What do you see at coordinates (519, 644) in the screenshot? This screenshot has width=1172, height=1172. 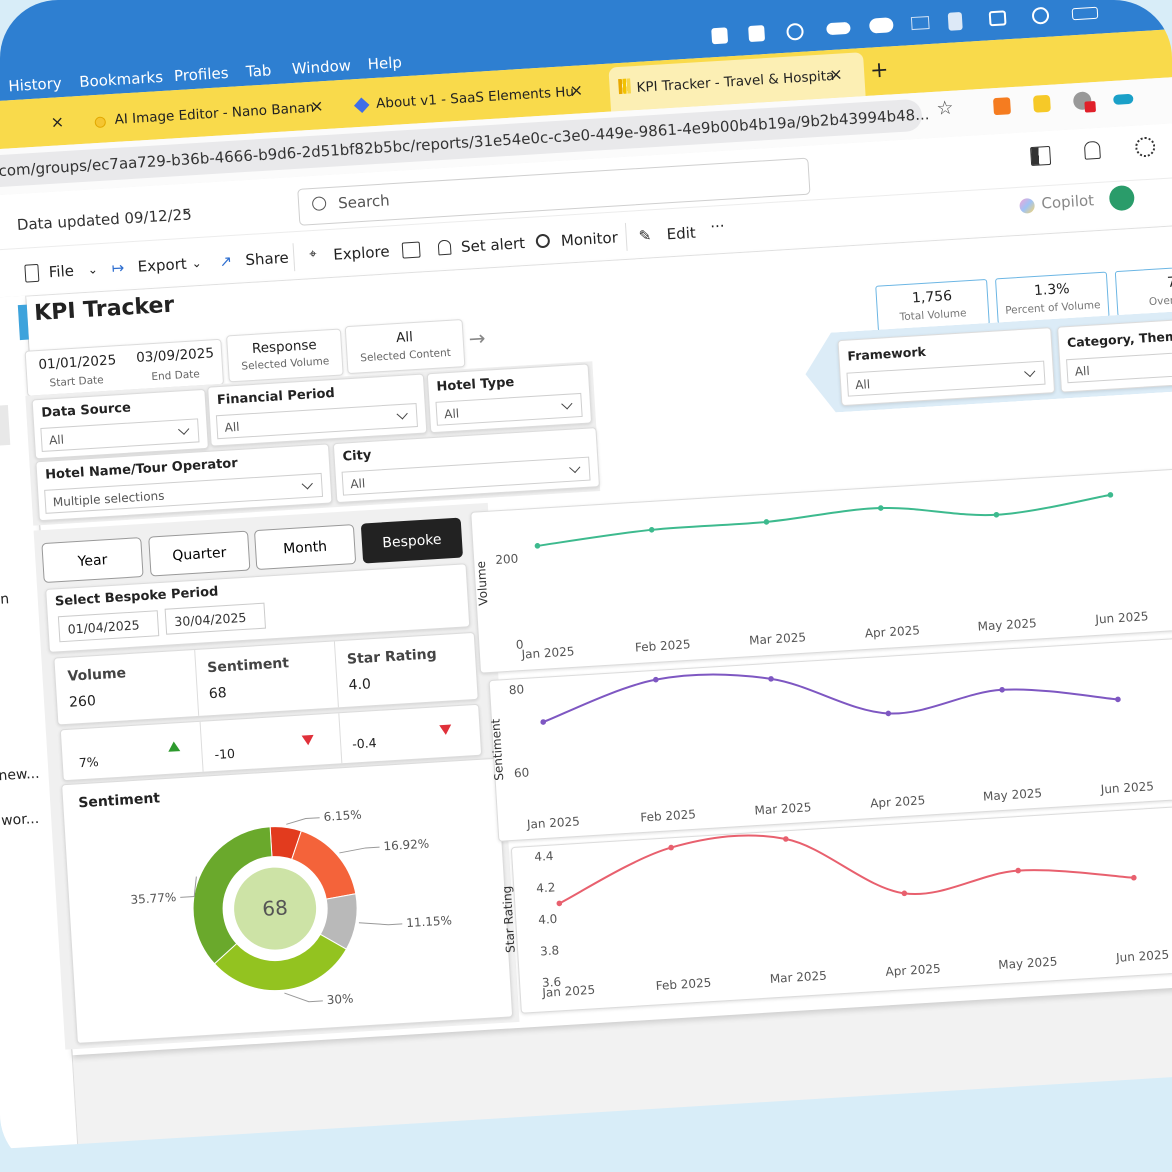 I see `y-tick-label: 0` at bounding box center [519, 644].